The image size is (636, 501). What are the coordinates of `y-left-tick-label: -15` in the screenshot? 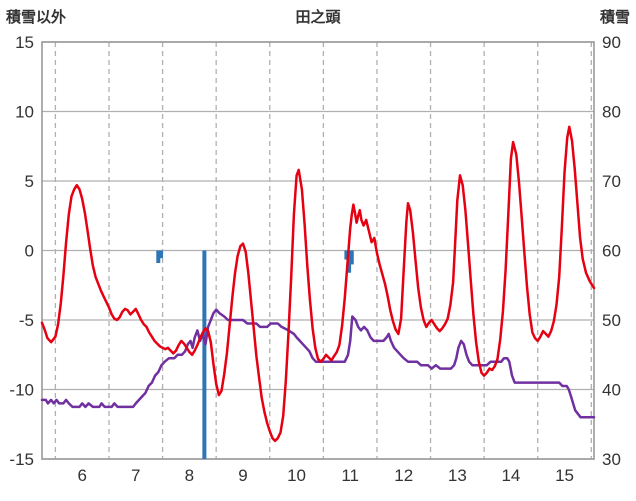 It's located at (21, 459).